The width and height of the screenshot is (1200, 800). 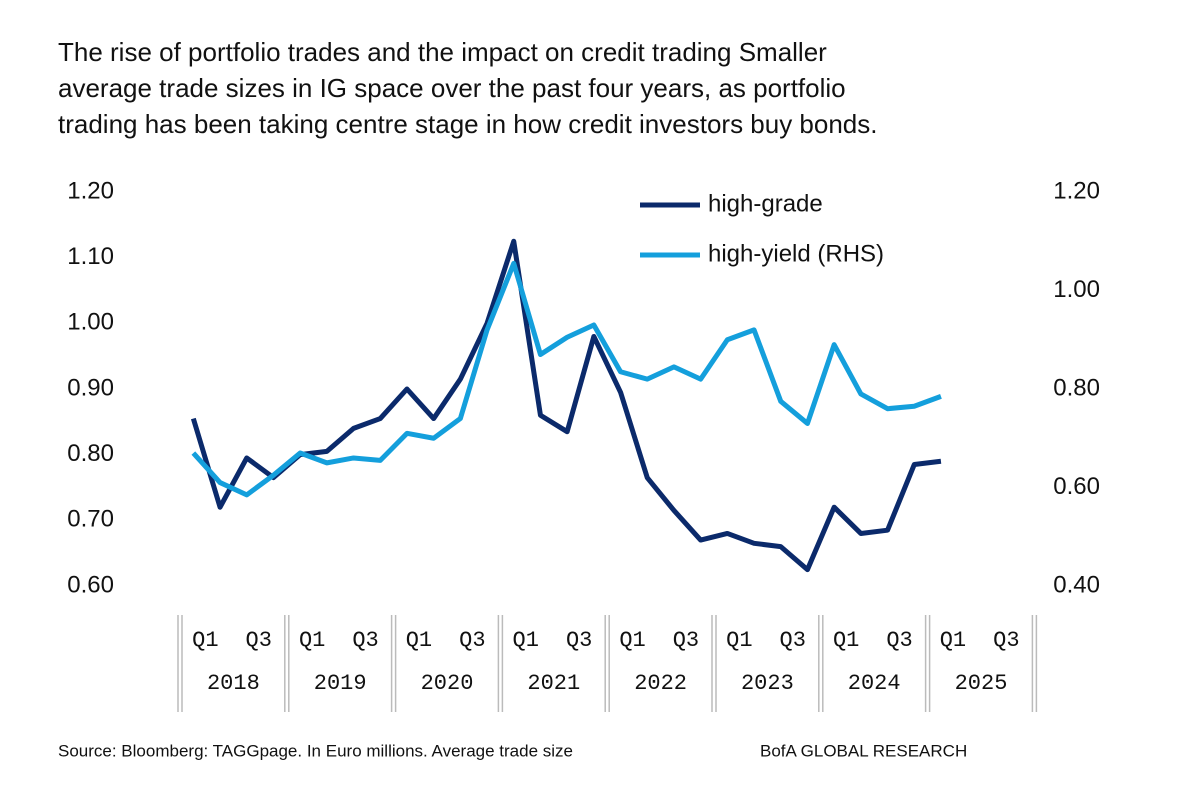 What do you see at coordinates (1076, 486) in the screenshot?
I see `y2-tick-label: 0.60` at bounding box center [1076, 486].